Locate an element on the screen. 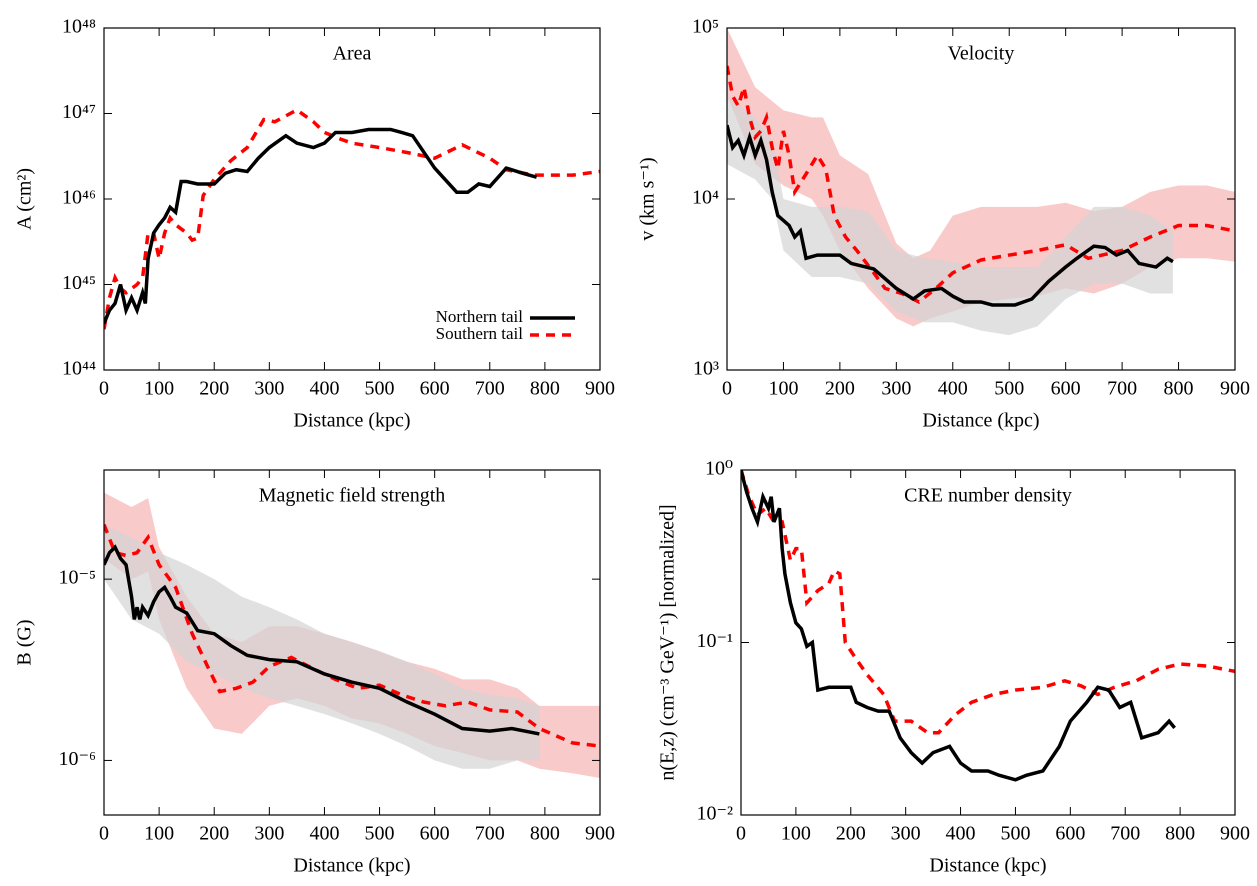 This screenshot has height=886, width=1257. y-axis-label: v (km s⁻¹) is located at coordinates (648, 198).